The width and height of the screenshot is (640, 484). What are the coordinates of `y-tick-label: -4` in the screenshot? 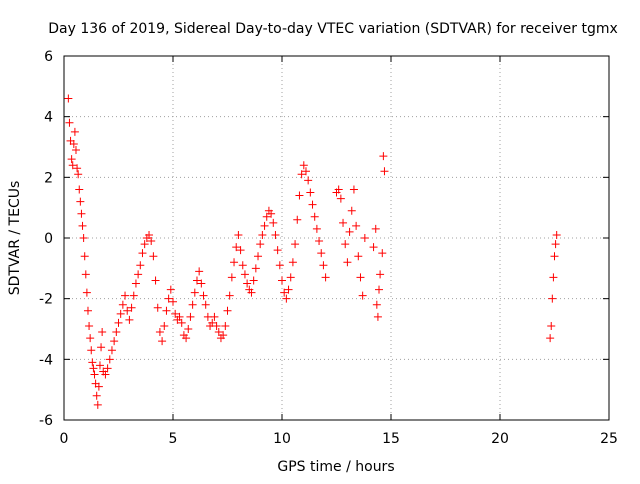 It's located at (46, 360).